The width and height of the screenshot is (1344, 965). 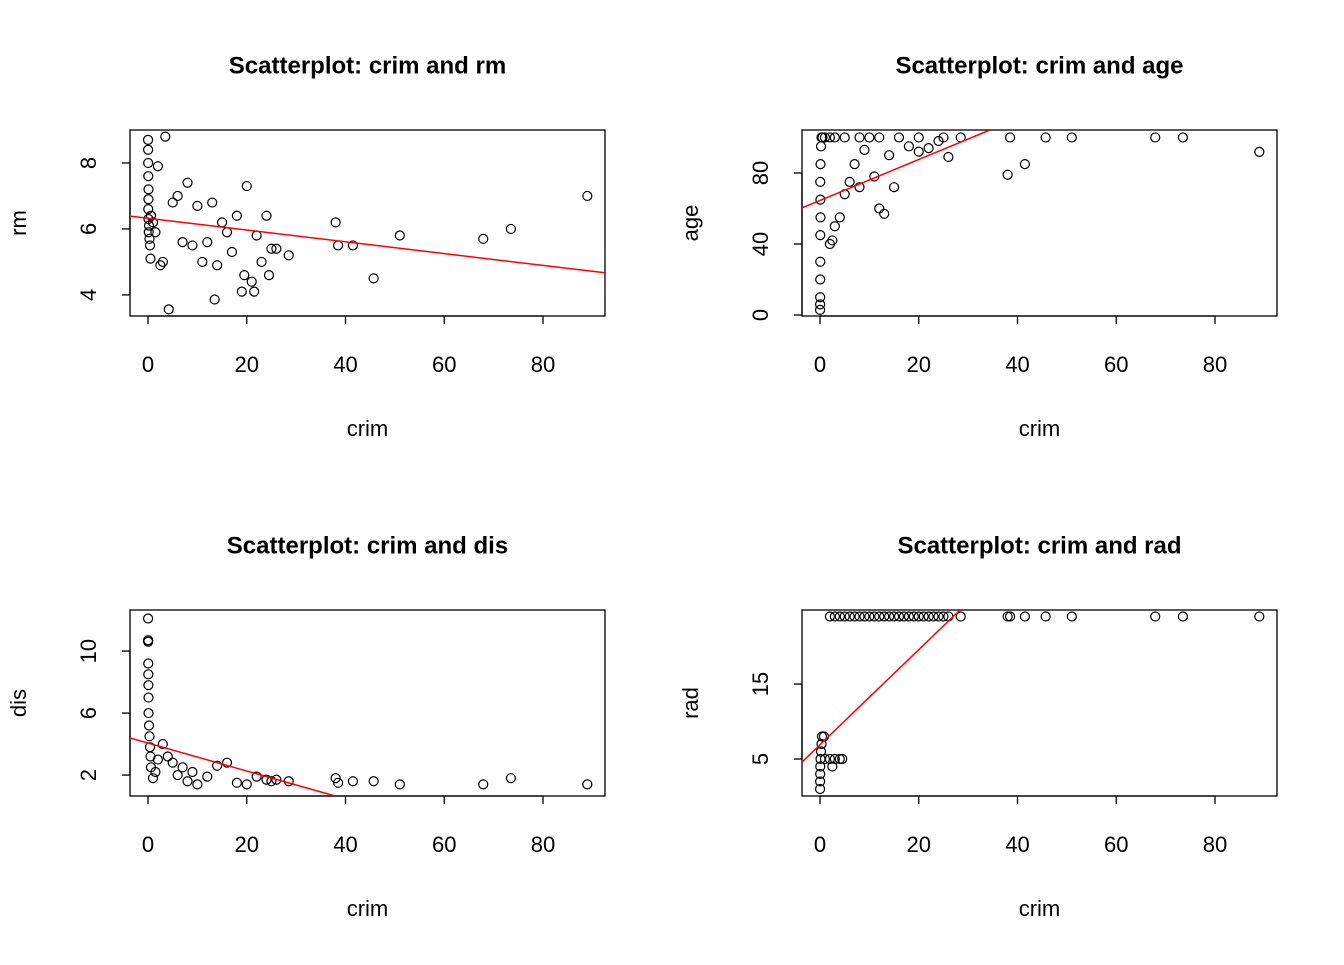 What do you see at coordinates (18, 703) in the screenshot?
I see `y-axis-label: dis` at bounding box center [18, 703].